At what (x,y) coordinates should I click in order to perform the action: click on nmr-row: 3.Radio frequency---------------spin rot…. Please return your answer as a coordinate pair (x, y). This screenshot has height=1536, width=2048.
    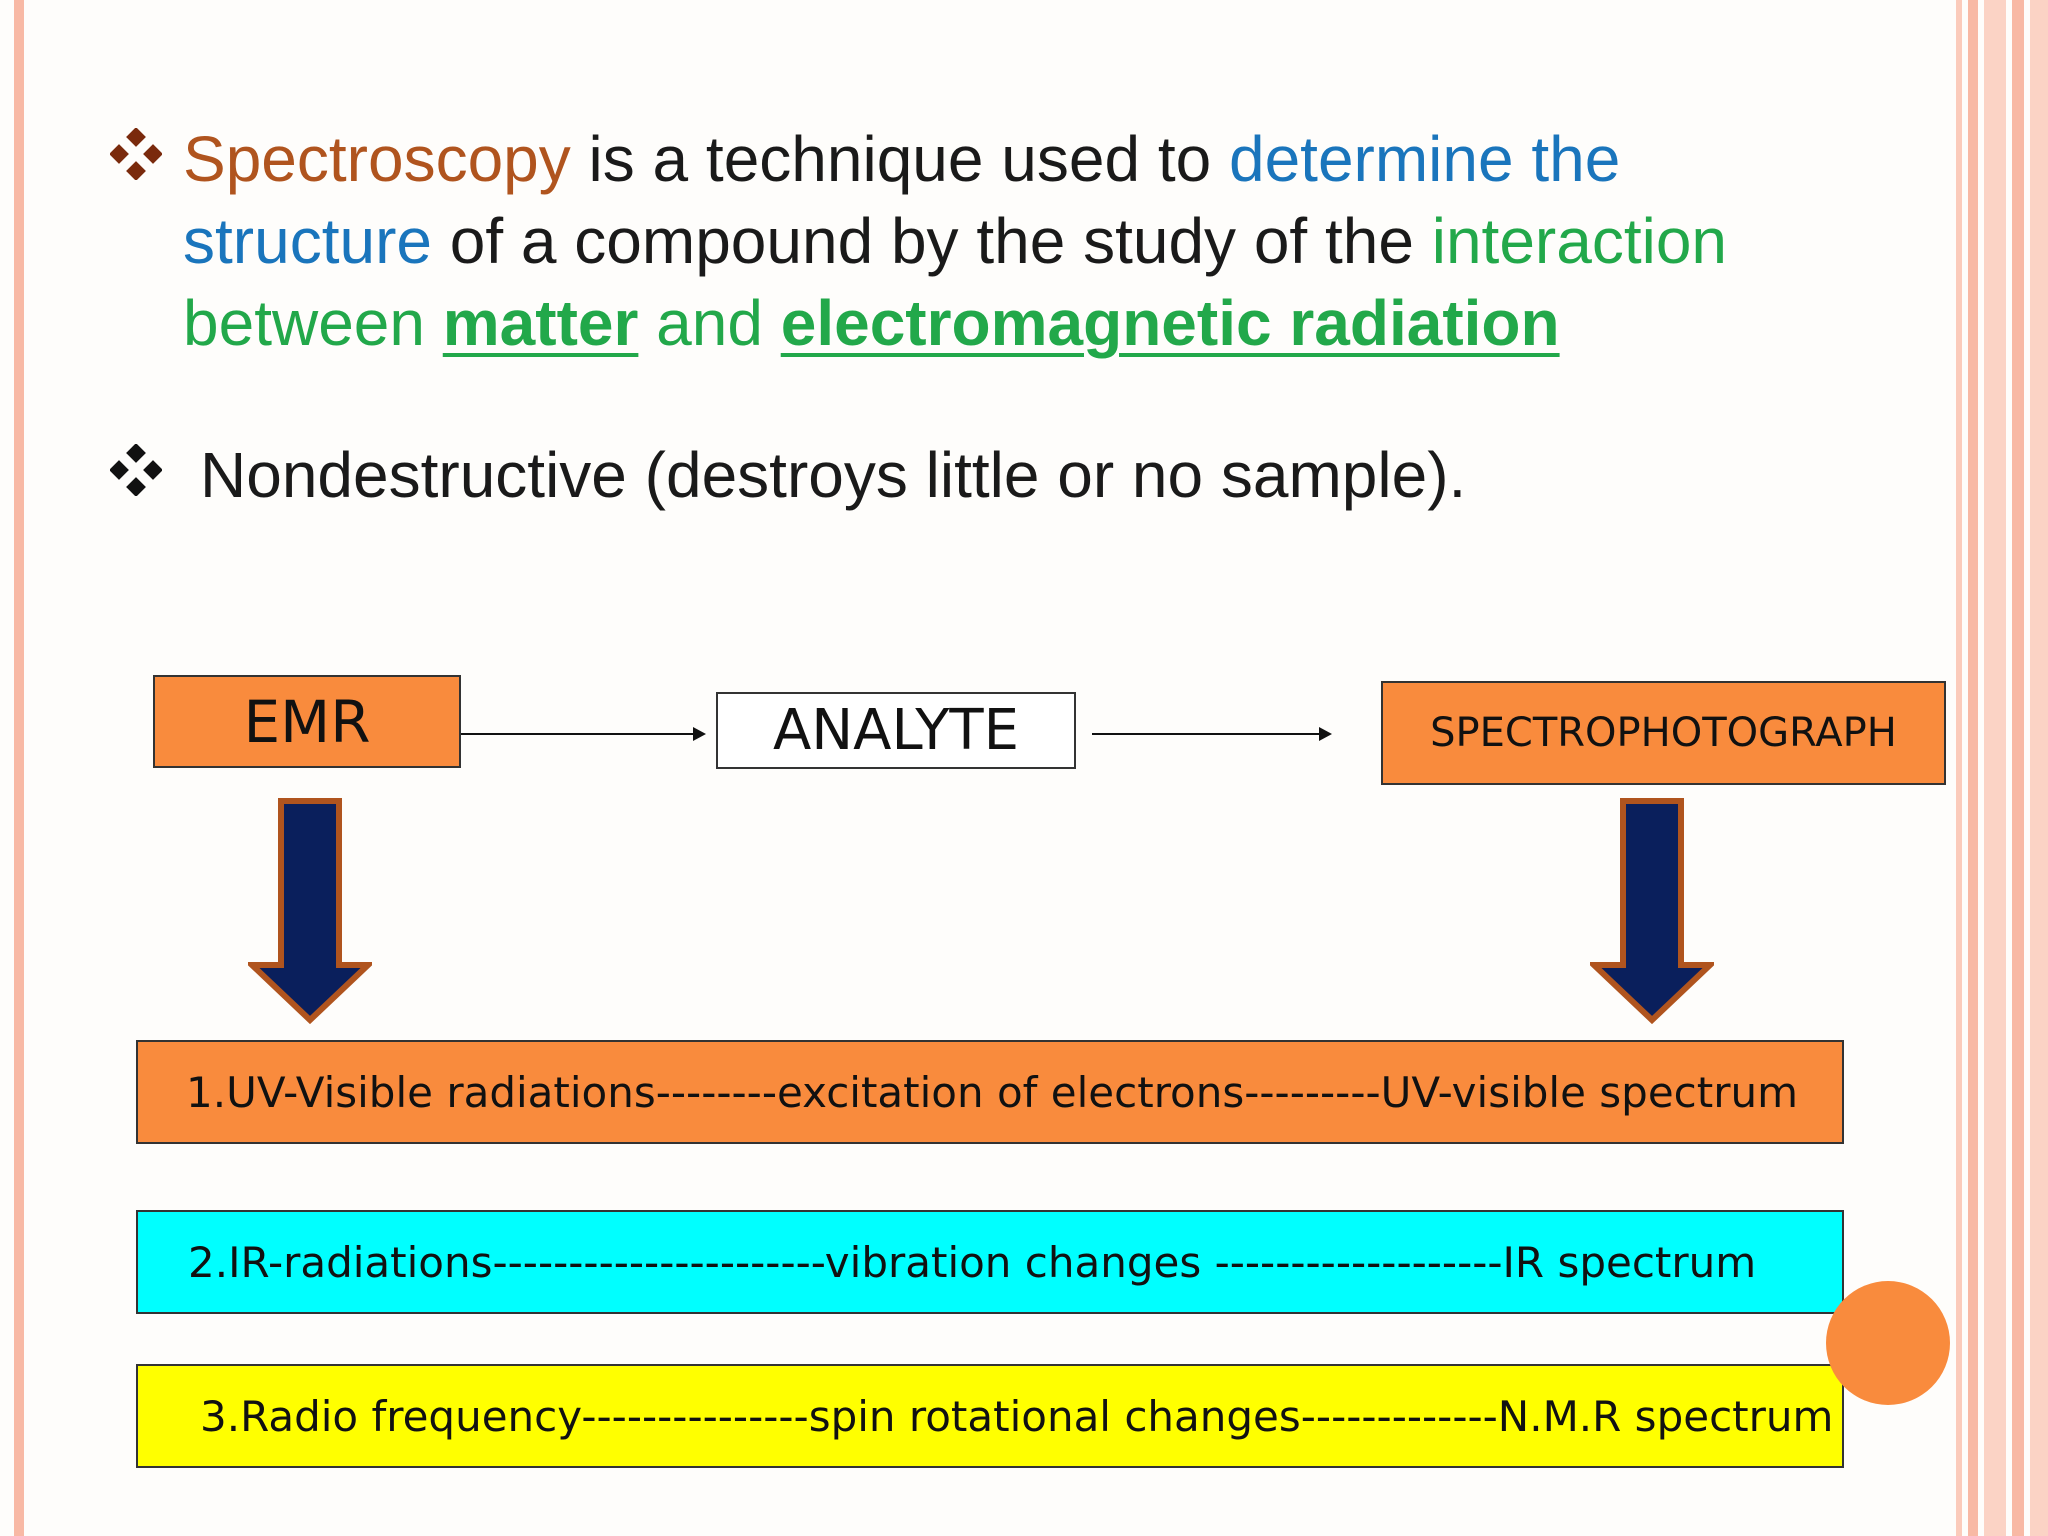
    Looking at the image, I should click on (990, 1416).